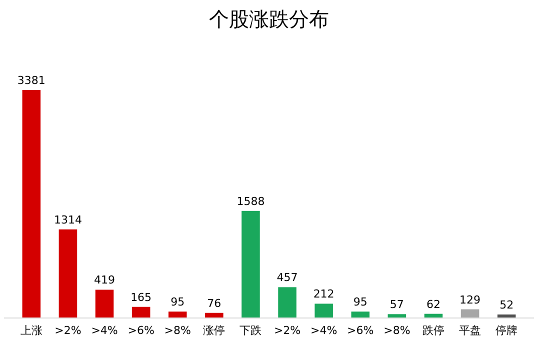 Image resolution: width=538 pixels, height=348 pixels. Describe the element at coordinates (214, 303) in the screenshot. I see `data-label: 76` at that location.